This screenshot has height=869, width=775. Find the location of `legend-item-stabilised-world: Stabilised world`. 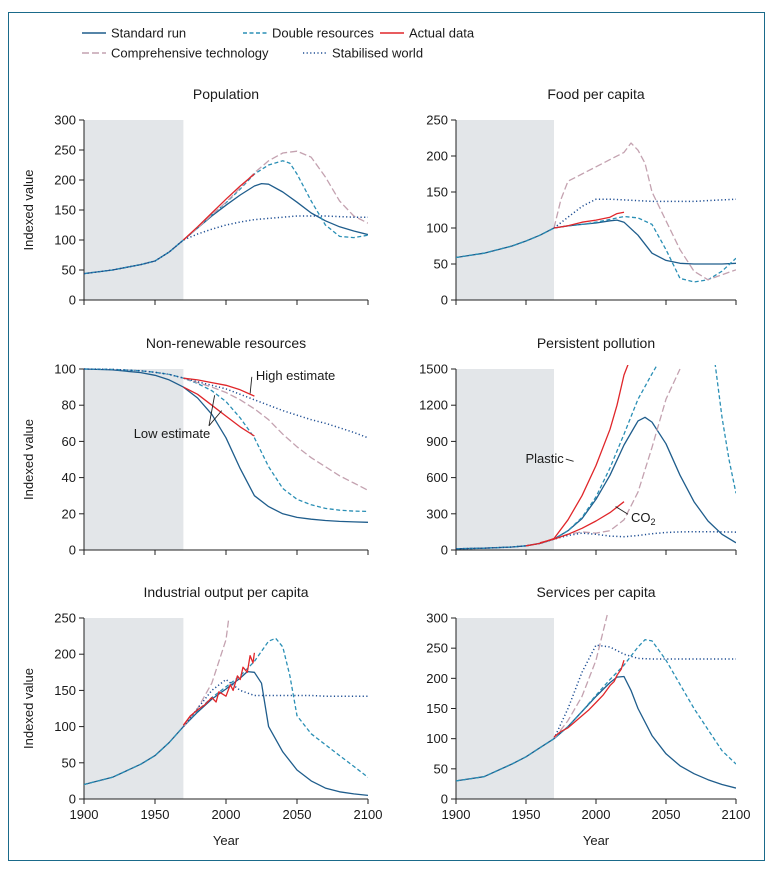

legend-item-stabilised-world: Stabilised world is located at coordinates (363, 53).